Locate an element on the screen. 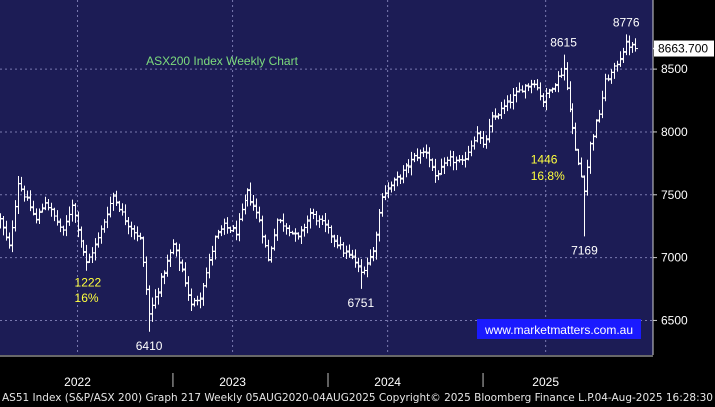 The image size is (715, 407). last-price-label: 8663.700 is located at coordinates (683, 49).